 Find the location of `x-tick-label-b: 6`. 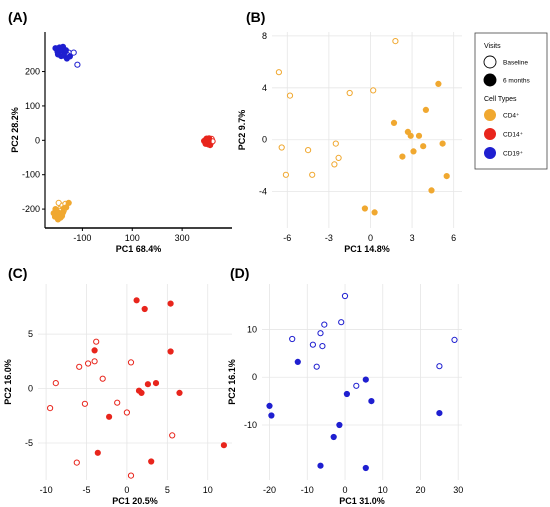

x-tick-label-b: 6 is located at coordinates (453, 238).